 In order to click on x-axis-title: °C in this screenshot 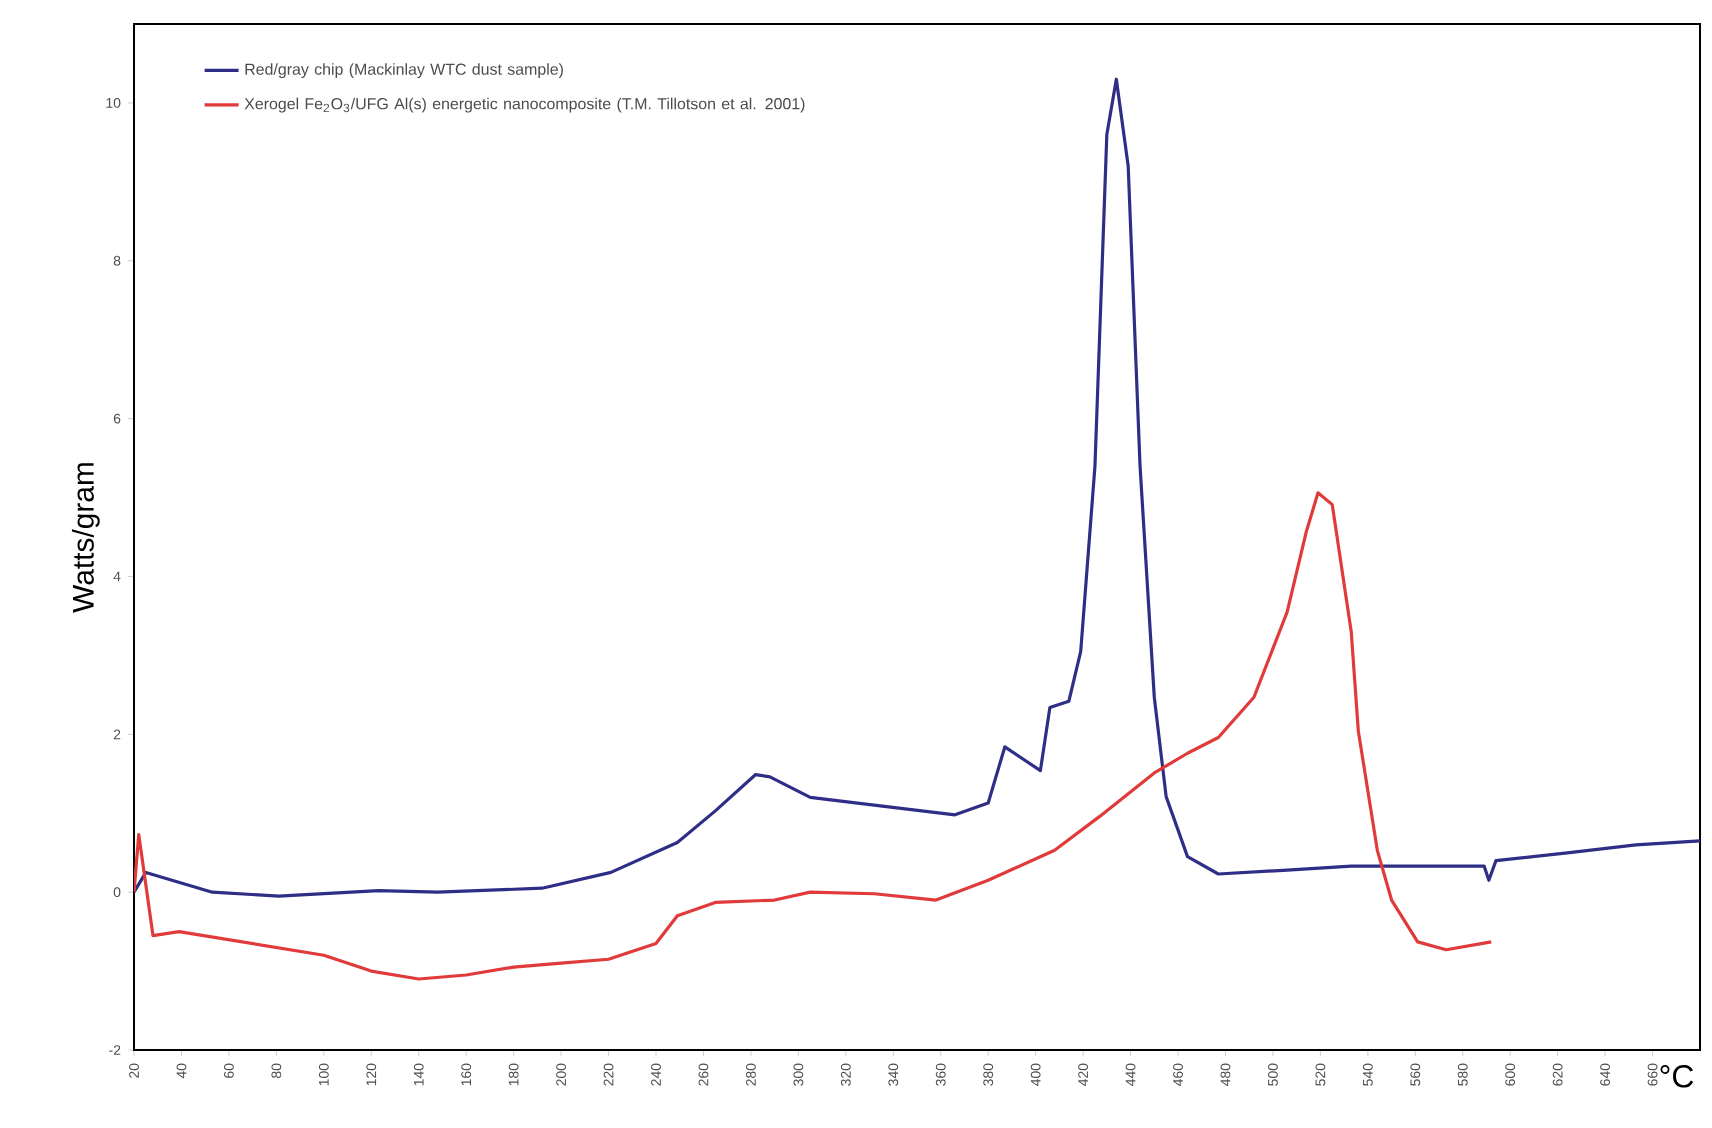, I will do `click(1677, 1076)`.